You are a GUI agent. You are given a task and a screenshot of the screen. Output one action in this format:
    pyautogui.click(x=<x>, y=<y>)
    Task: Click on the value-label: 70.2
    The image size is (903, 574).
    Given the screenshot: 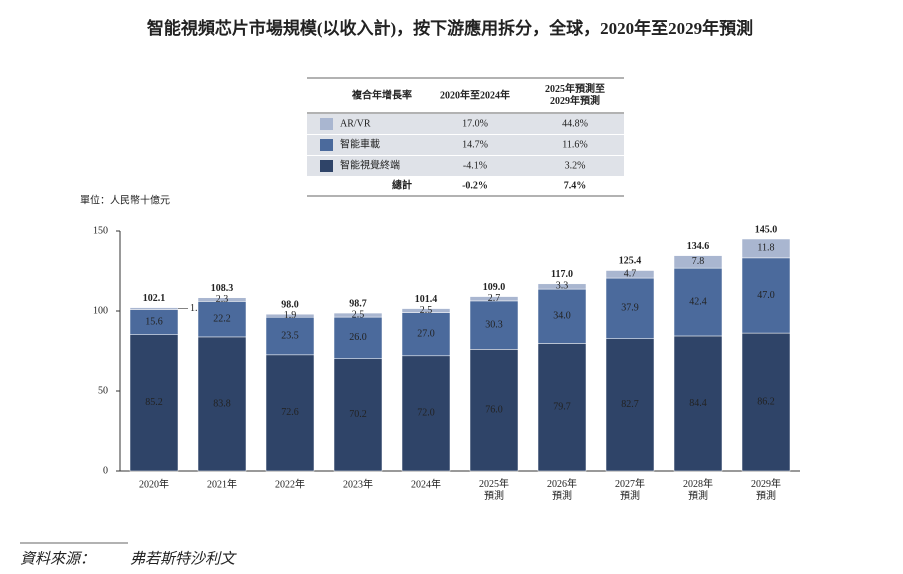 What is the action you would take?
    pyautogui.click(x=358, y=414)
    